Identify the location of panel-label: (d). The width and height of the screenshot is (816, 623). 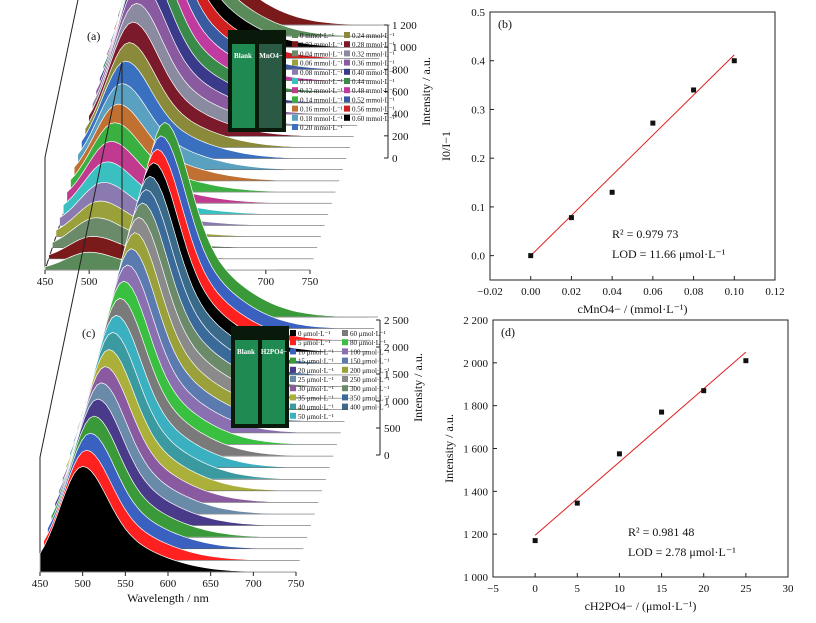
(508, 332).